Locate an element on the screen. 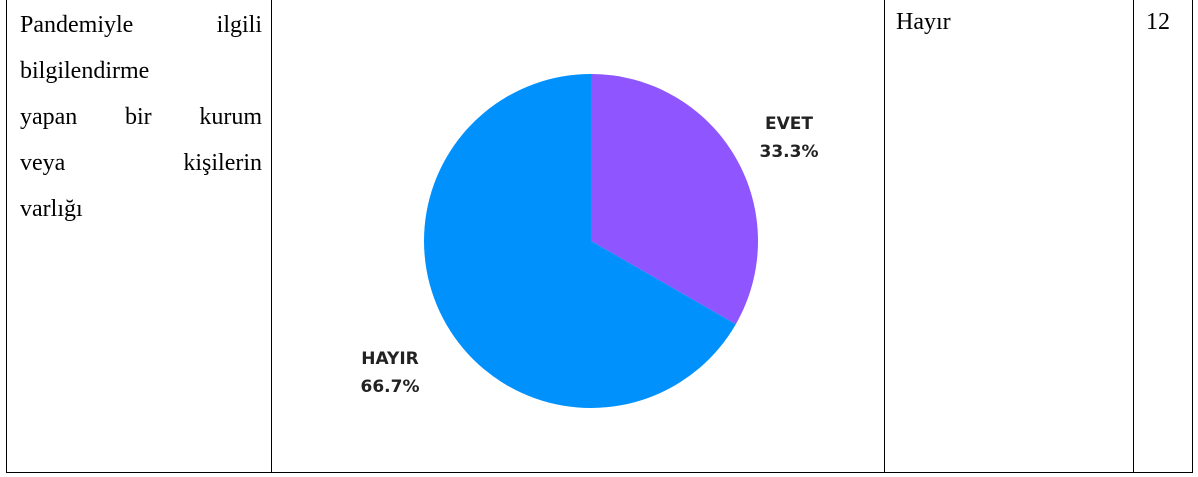  answer-text: Hayır is located at coordinates (923, 22).